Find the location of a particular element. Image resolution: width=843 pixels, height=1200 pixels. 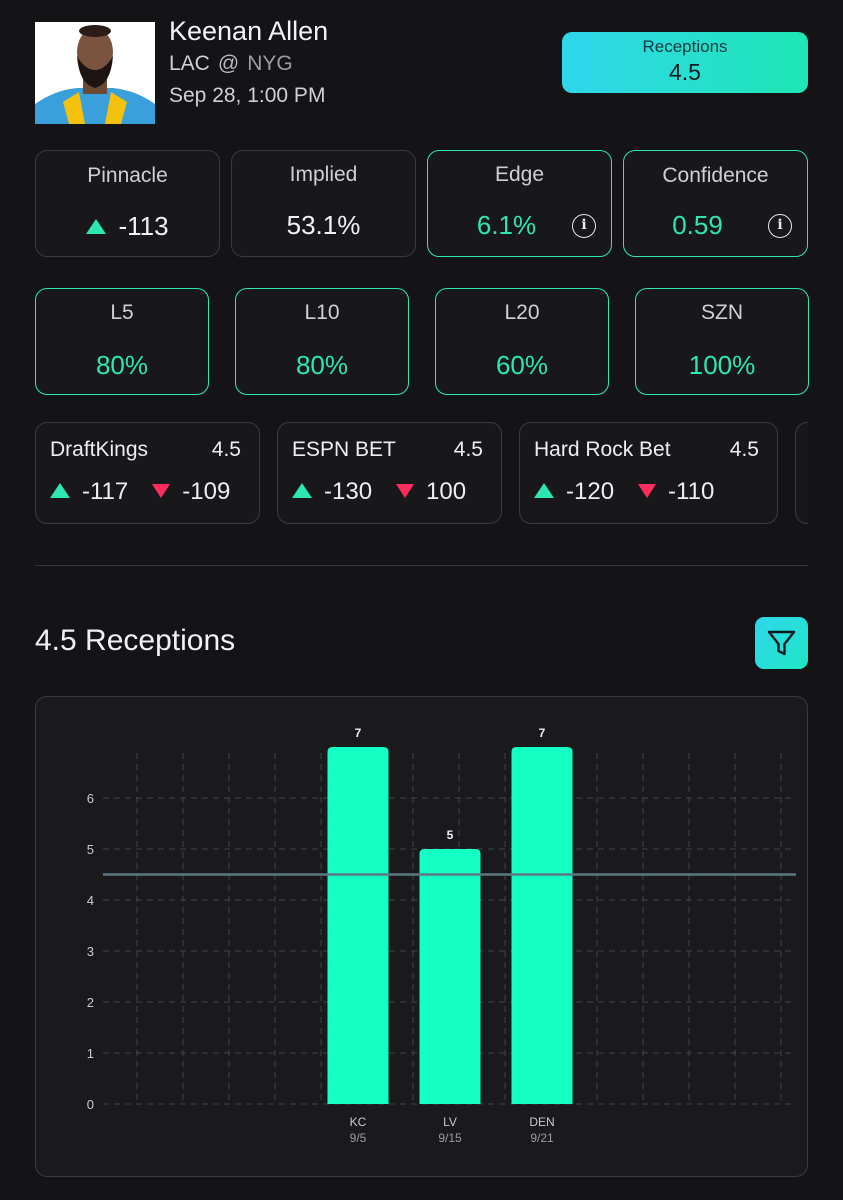

book-name: Hard Rock Bet is located at coordinates (602, 449).